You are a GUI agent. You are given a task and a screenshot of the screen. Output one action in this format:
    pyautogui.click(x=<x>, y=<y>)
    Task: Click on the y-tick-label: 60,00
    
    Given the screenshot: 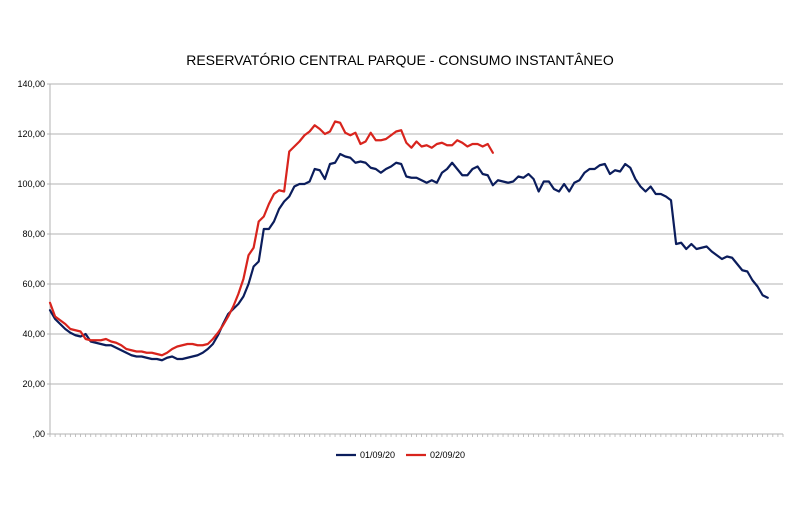 What is the action you would take?
    pyautogui.click(x=33, y=284)
    